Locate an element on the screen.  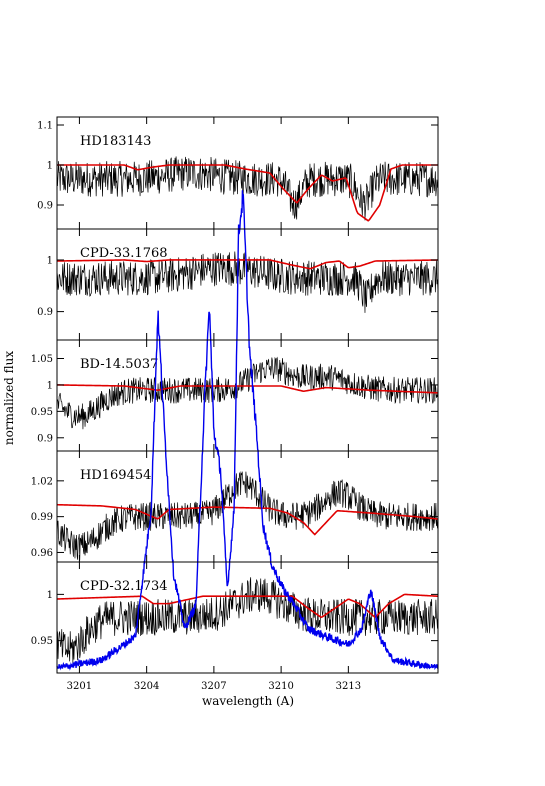
star-label: BD-14.5037 is located at coordinates (119, 364).